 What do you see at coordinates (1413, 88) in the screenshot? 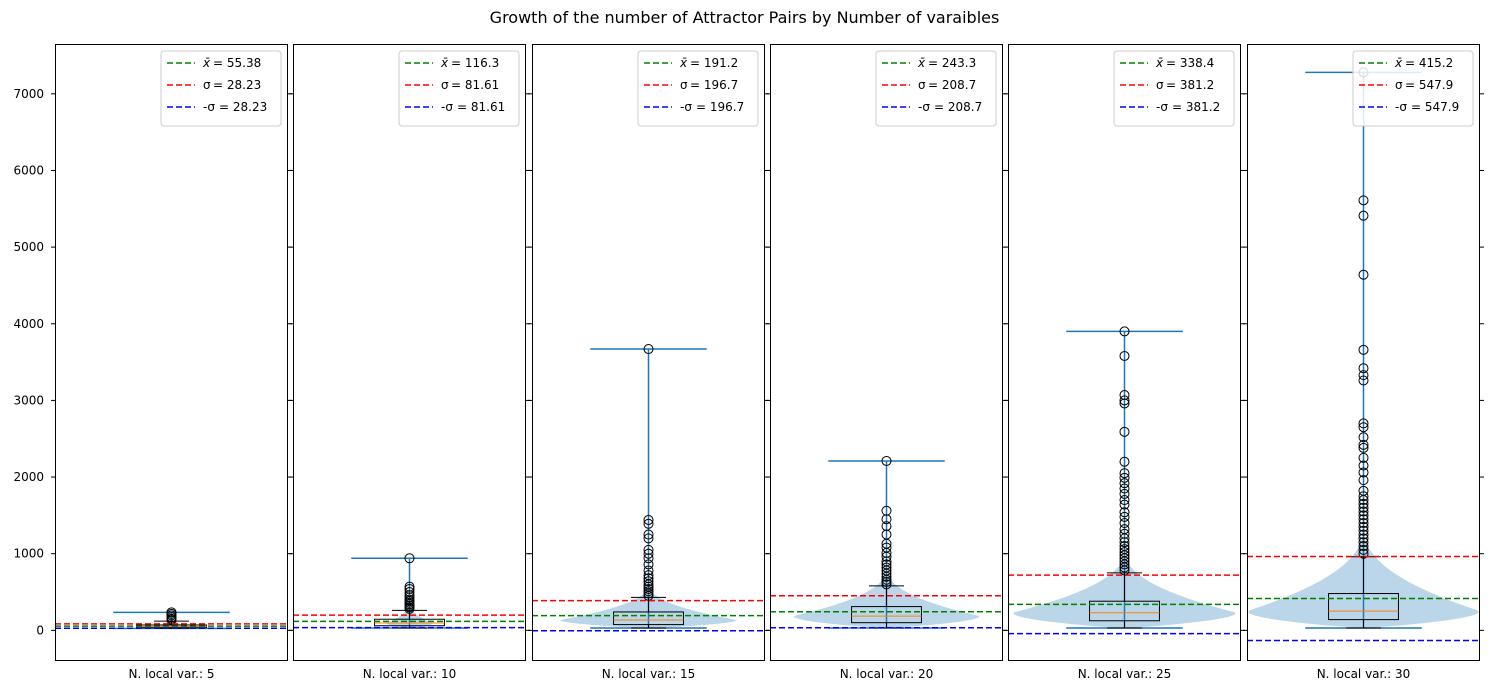
I see `legend: x̄ = 415.2σ = 547.9-σ = 547.9` at bounding box center [1413, 88].